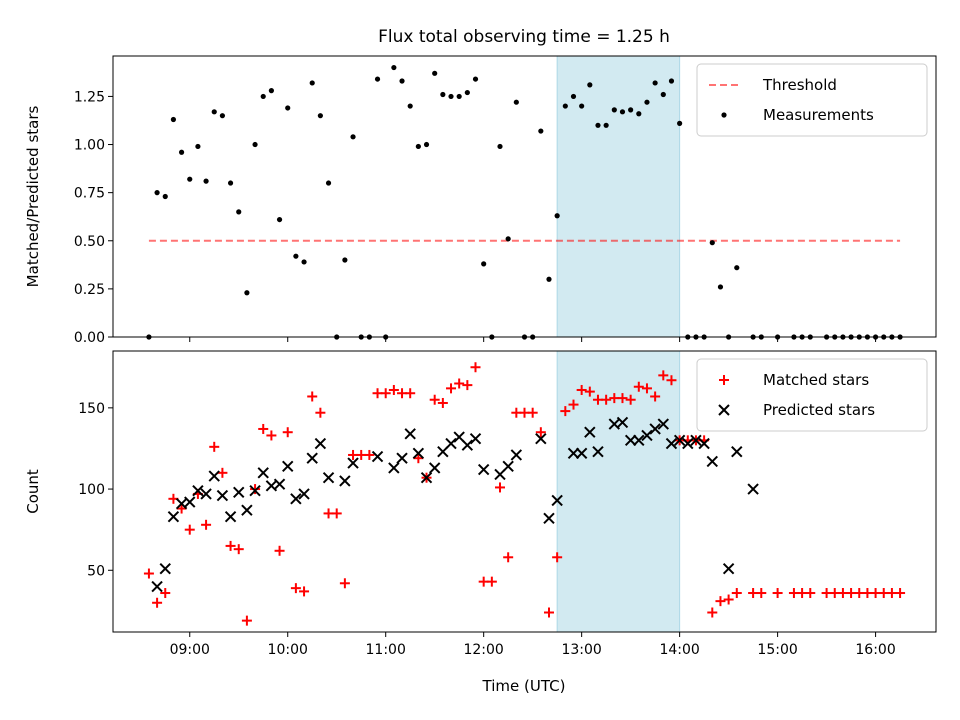  What do you see at coordinates (819, 410) in the screenshot?
I see `legend-entry-label: Predicted stars` at bounding box center [819, 410].